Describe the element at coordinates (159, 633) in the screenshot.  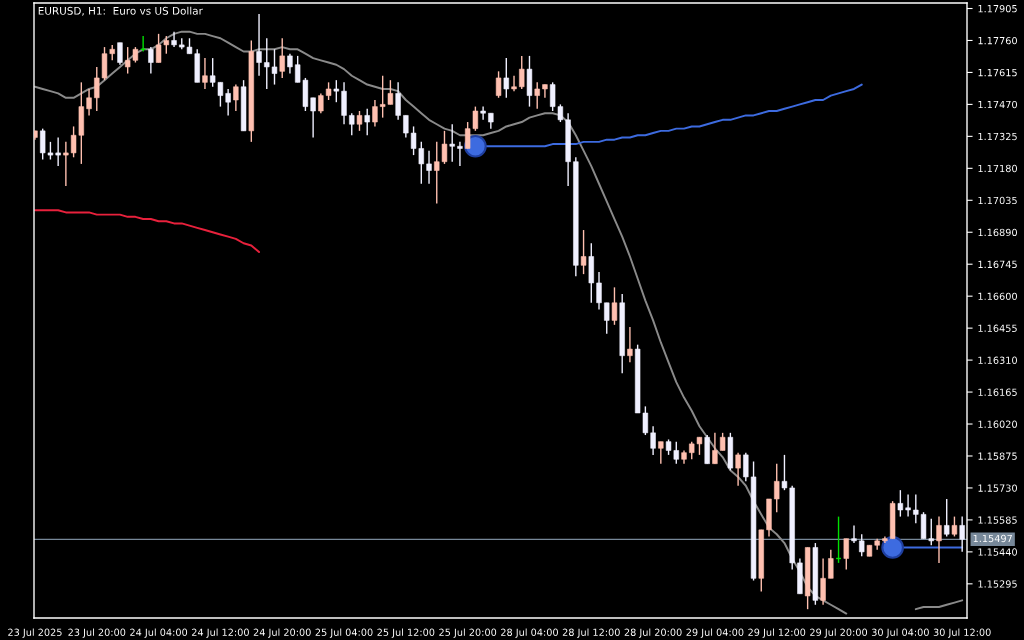
I see `x-tick-label: 24 Jul 04:00` at that location.